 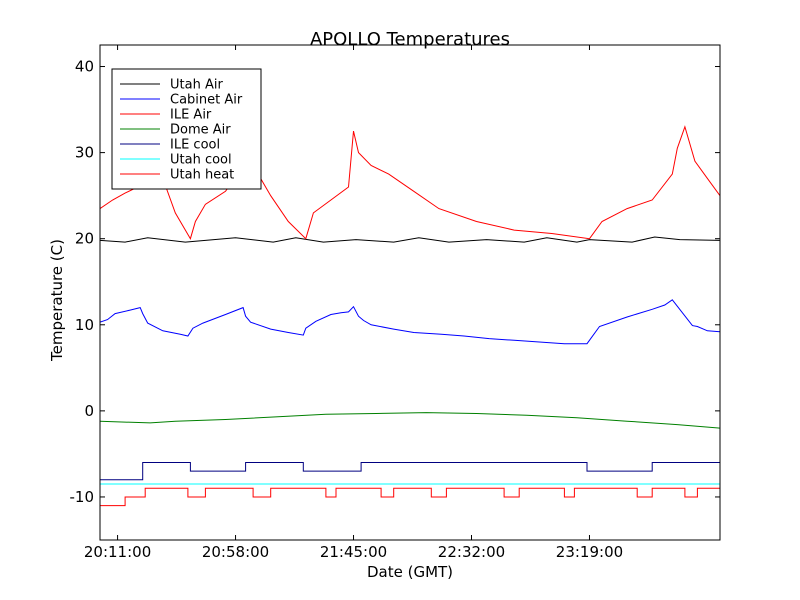 I want to click on x-tick-label: 22:32:00, so click(x=471, y=552).